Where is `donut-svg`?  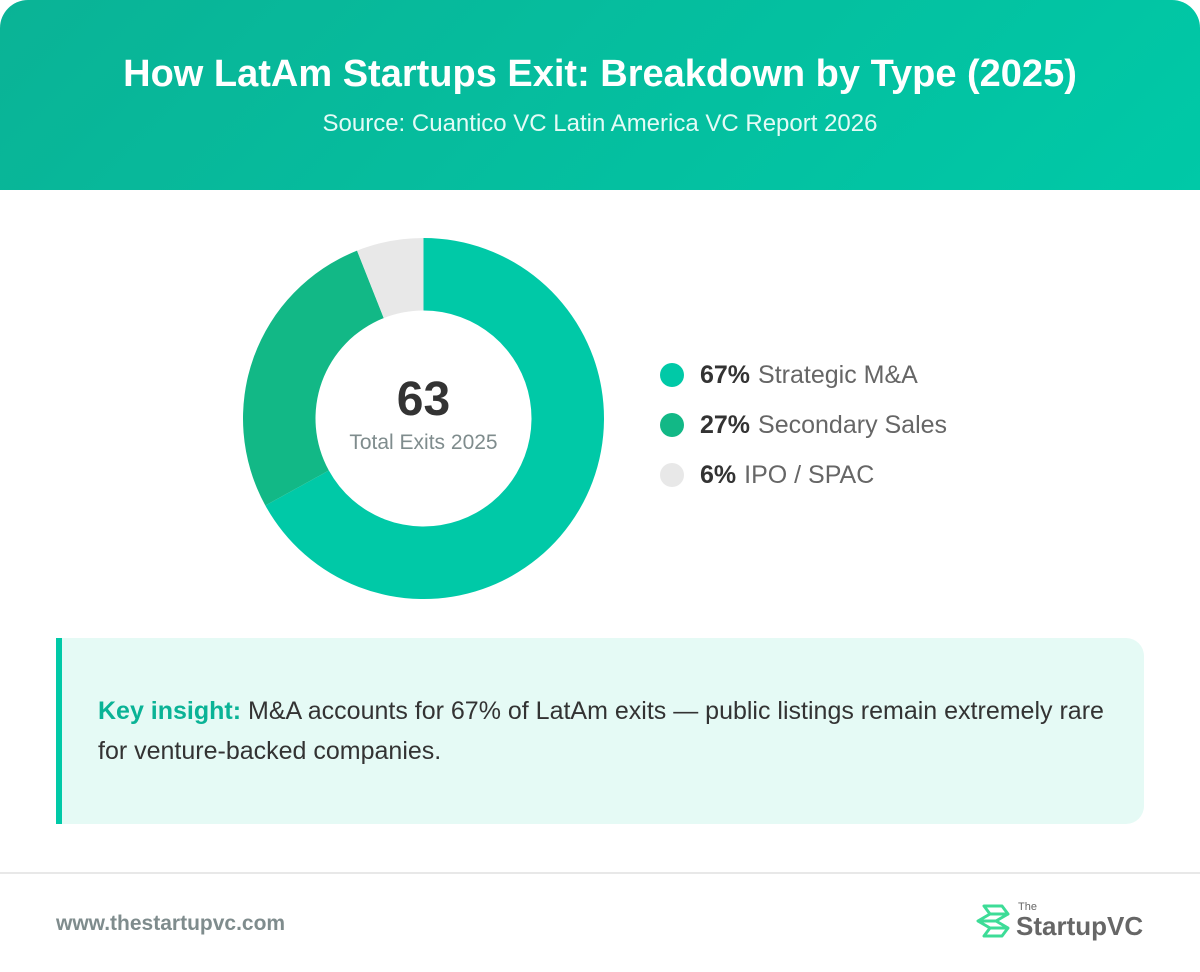
donut-svg is located at coordinates (423, 418).